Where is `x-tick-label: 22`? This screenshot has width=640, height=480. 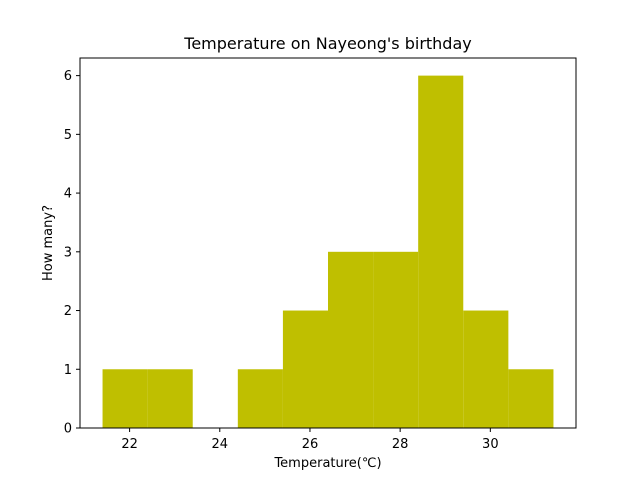 x-tick-label: 22 is located at coordinates (129, 444).